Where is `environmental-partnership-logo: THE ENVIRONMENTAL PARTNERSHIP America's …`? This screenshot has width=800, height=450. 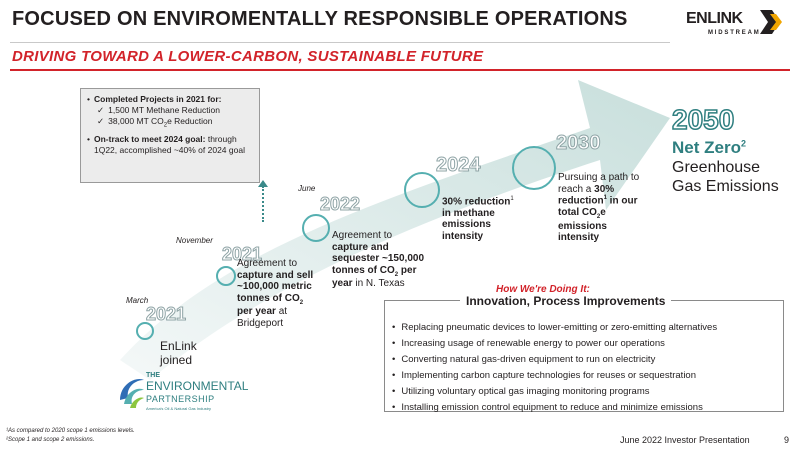 environmental-partnership-logo: THE ENVIRONMENTAL PARTNERSHIP America's … is located at coordinates (186, 390).